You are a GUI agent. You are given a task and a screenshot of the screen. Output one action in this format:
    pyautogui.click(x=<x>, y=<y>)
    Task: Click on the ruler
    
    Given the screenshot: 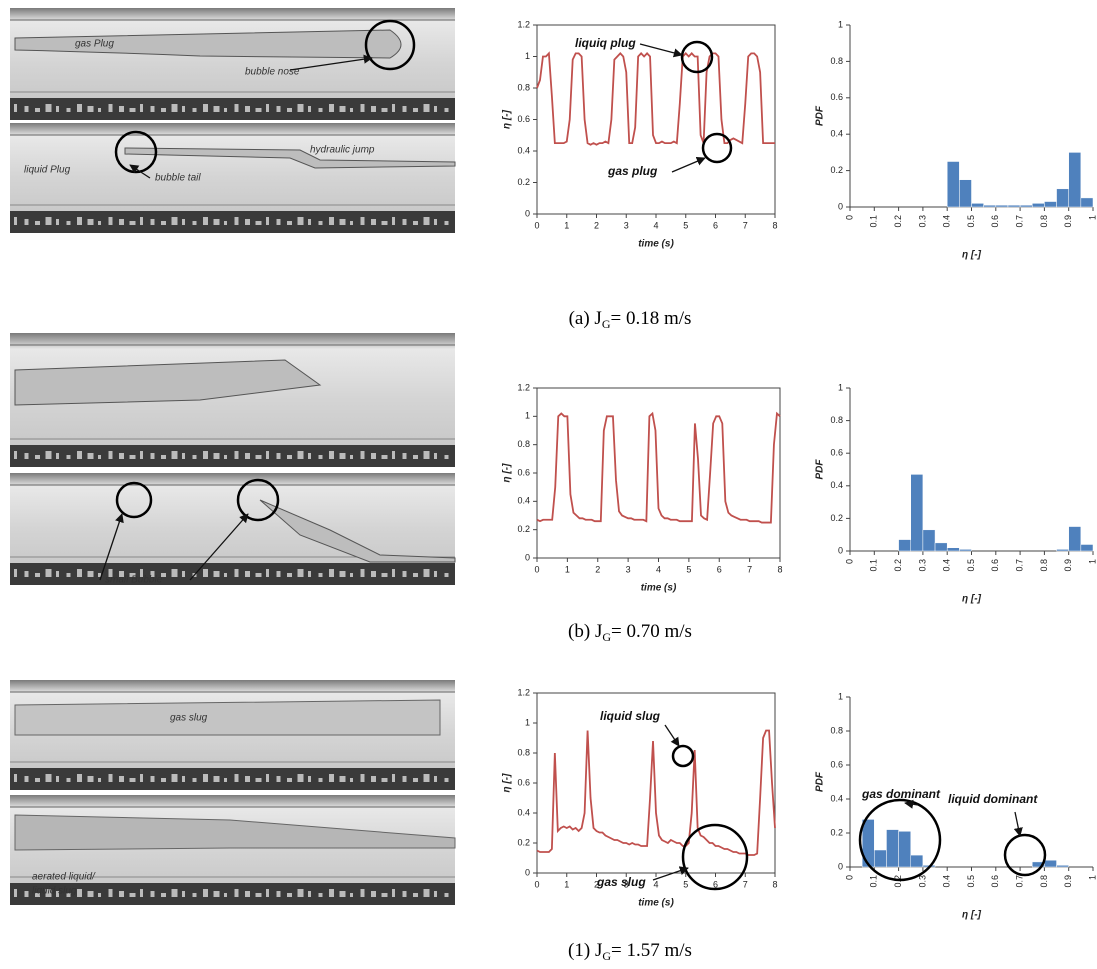 What is the action you would take?
    pyautogui.click(x=232, y=109)
    